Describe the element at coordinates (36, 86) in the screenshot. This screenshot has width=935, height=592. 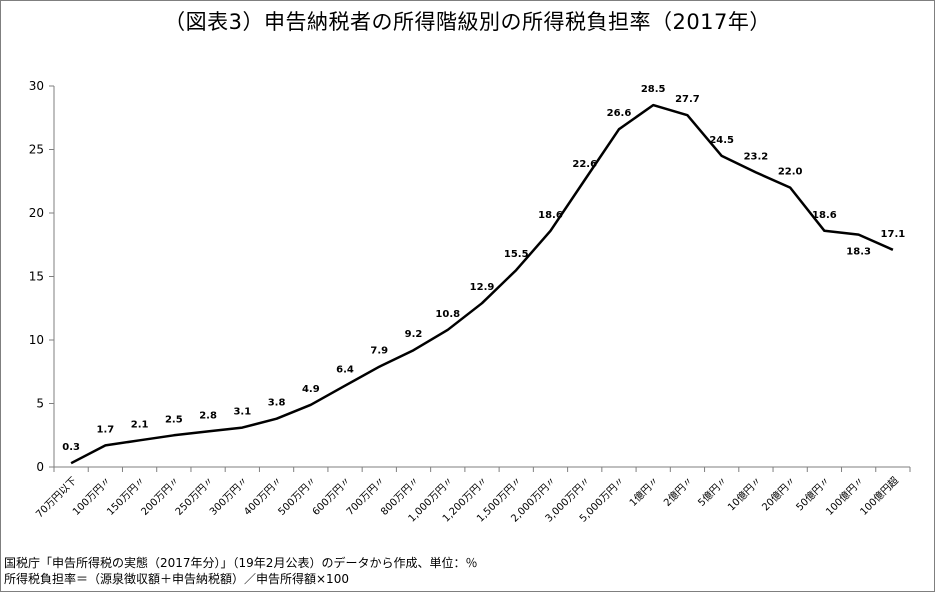
I see `y-tick-label: 30` at that location.